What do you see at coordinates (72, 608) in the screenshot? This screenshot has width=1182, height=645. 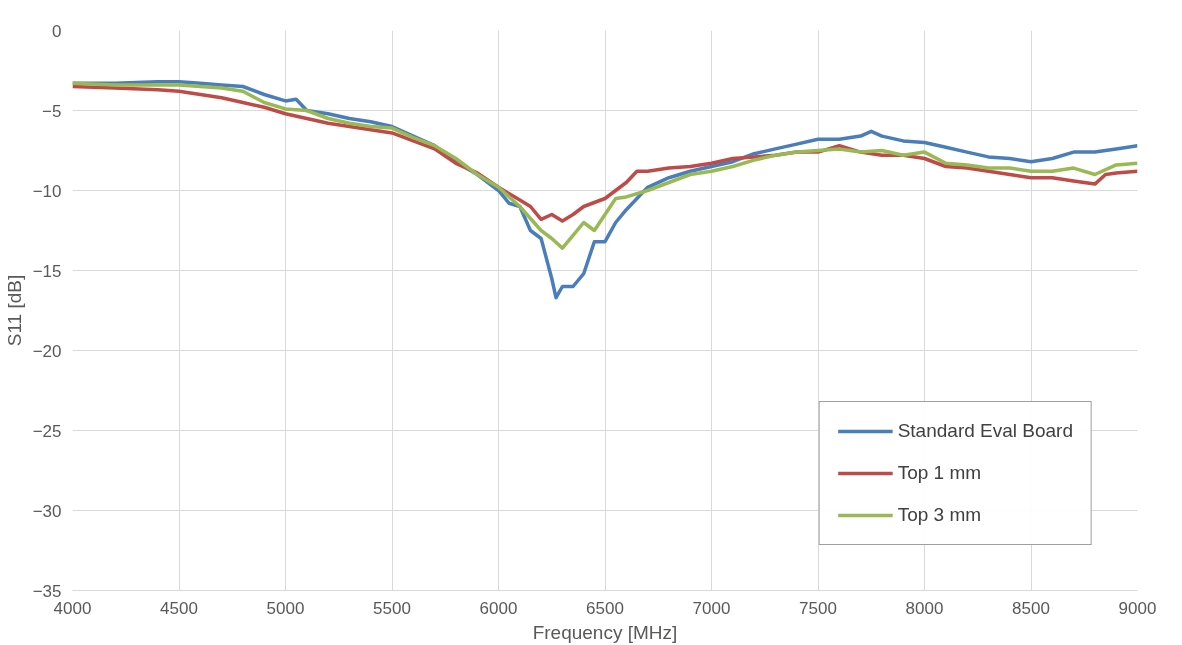 I see `x-tick-label: 4000` at bounding box center [72, 608].